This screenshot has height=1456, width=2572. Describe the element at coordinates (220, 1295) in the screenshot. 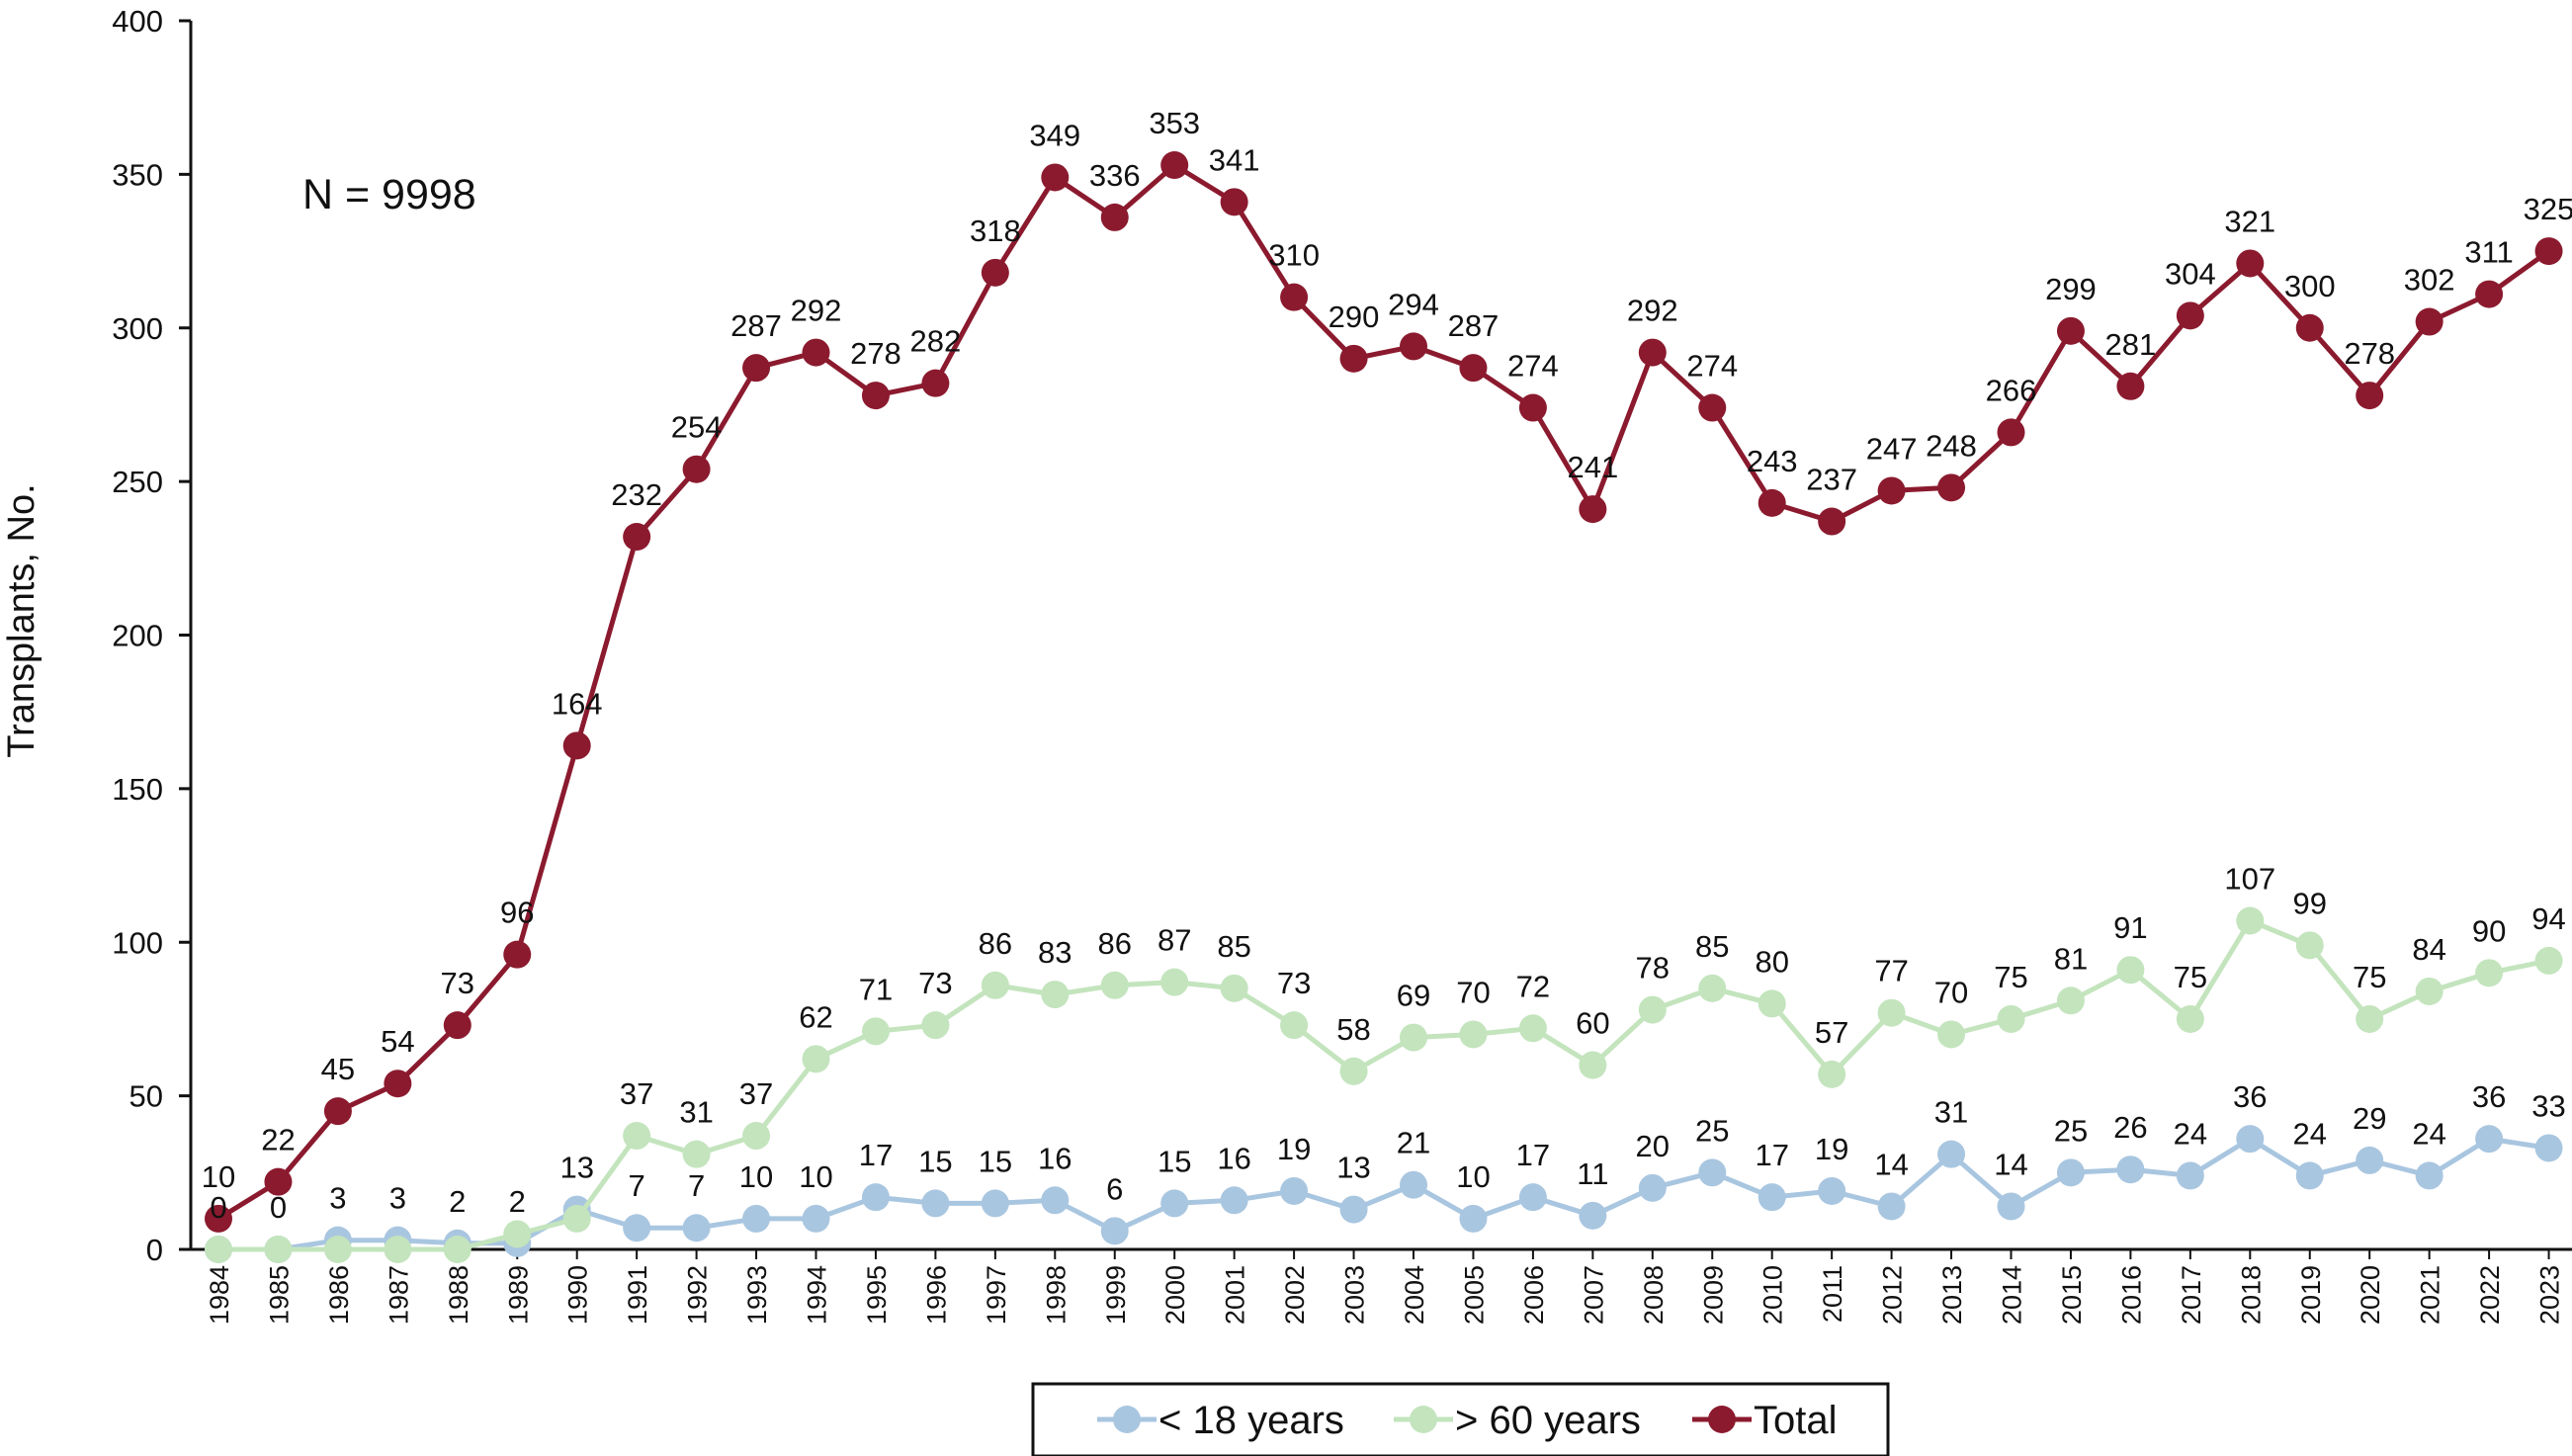

I see `x-tick-label: 1984` at that location.